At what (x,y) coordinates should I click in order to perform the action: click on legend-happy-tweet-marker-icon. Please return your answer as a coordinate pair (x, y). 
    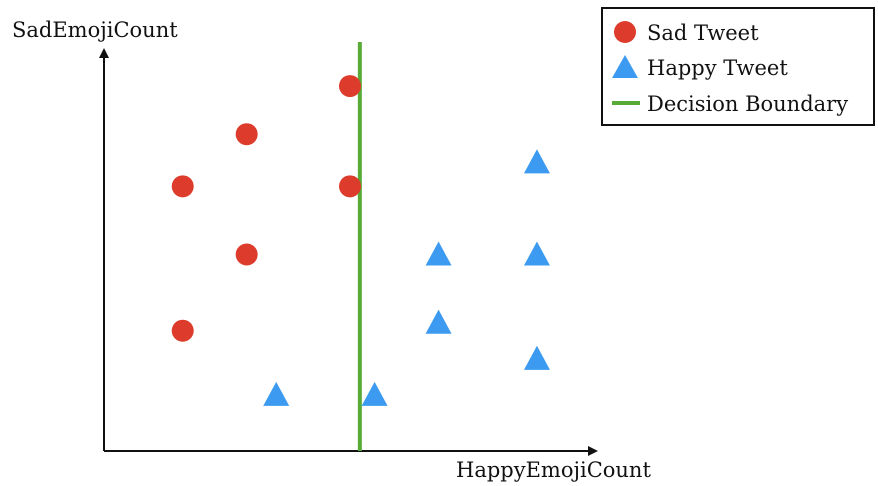
    Looking at the image, I should click on (625, 66).